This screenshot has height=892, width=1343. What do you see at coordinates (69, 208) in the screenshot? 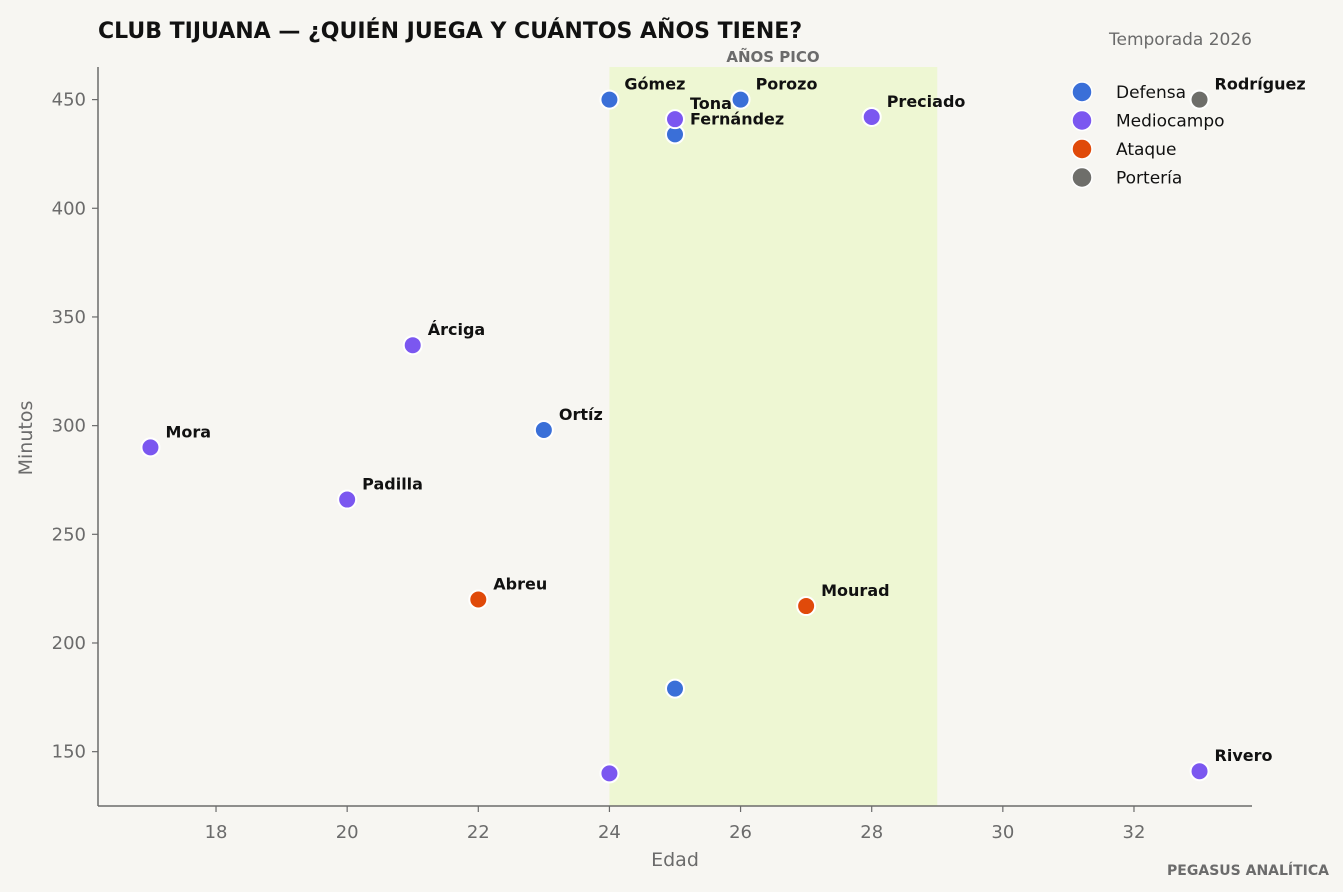
I see `y-tick-label: 400` at bounding box center [69, 208].